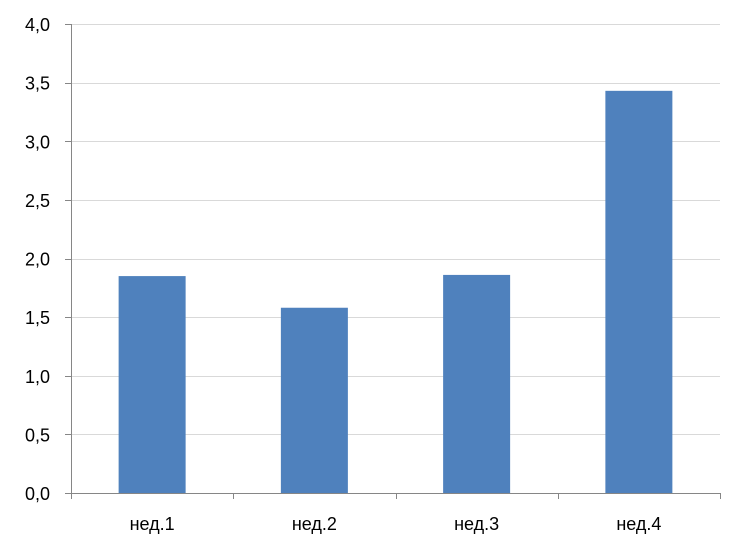 This screenshot has width=735, height=536. I want to click on y-axis-tick-labels: 0,0 0,5 1,0 1,5 2,0 2,5 3,0 3,5 4,0, so click(37, 259).